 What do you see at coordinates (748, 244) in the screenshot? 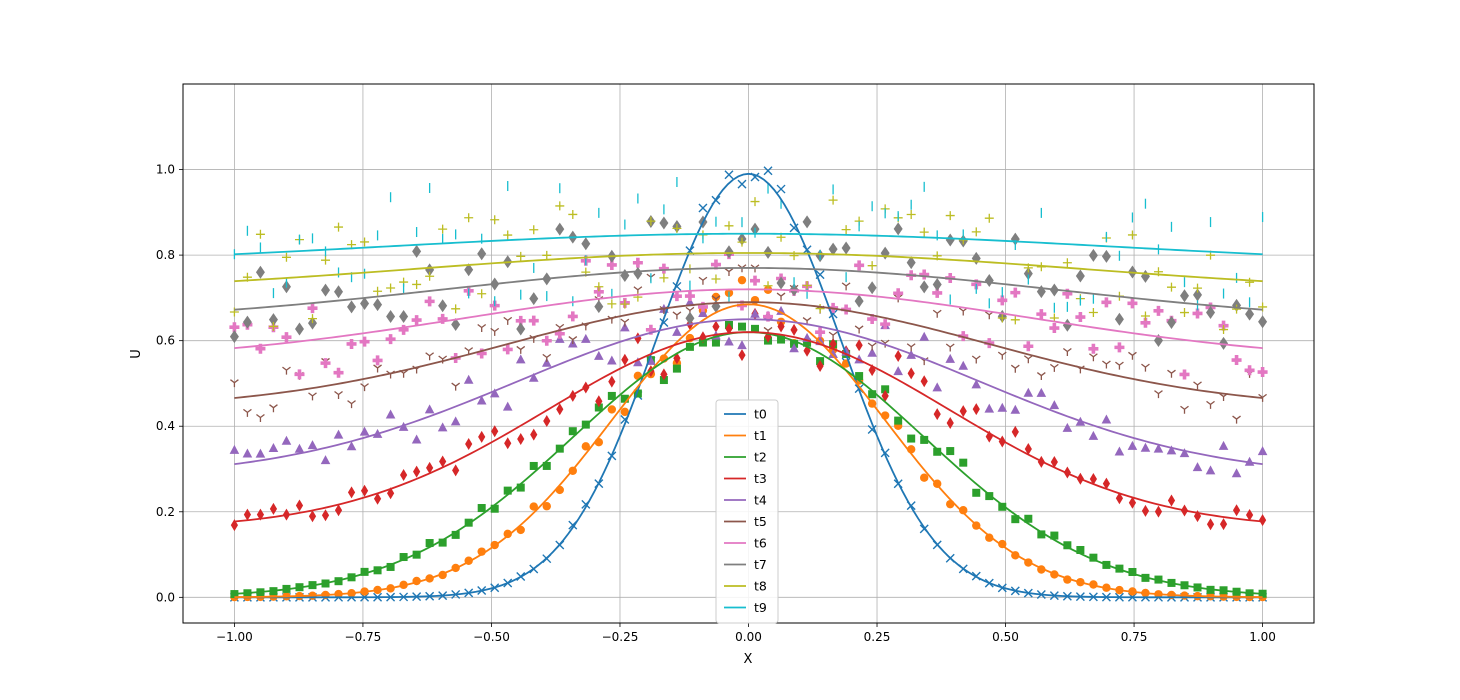
I see `series-line-t9` at bounding box center [748, 244].